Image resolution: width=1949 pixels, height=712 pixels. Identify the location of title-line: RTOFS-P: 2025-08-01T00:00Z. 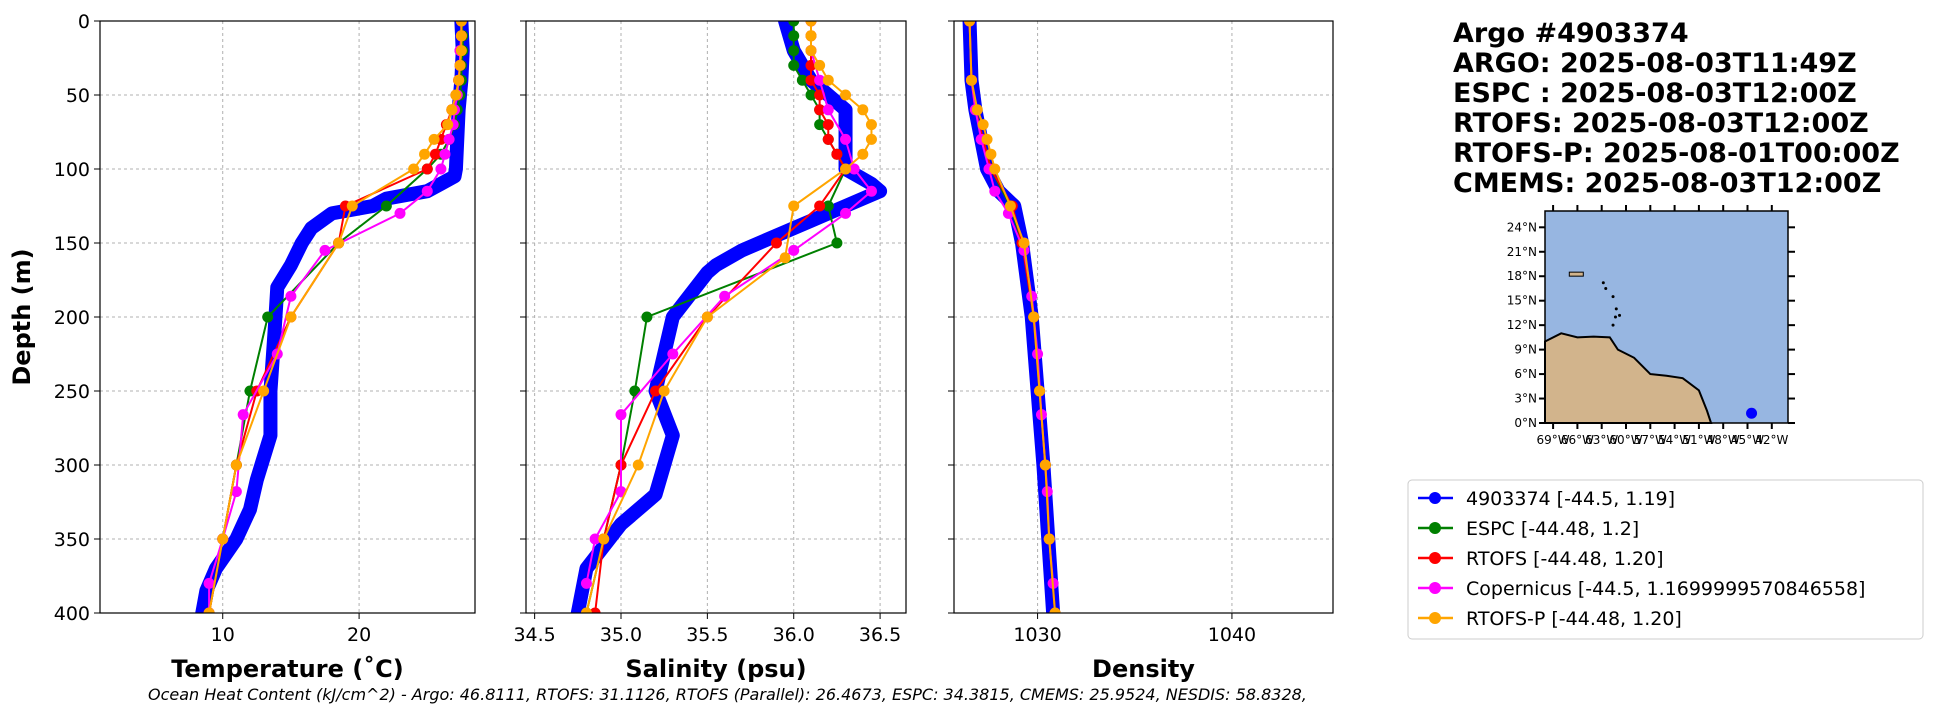
(1676, 153).